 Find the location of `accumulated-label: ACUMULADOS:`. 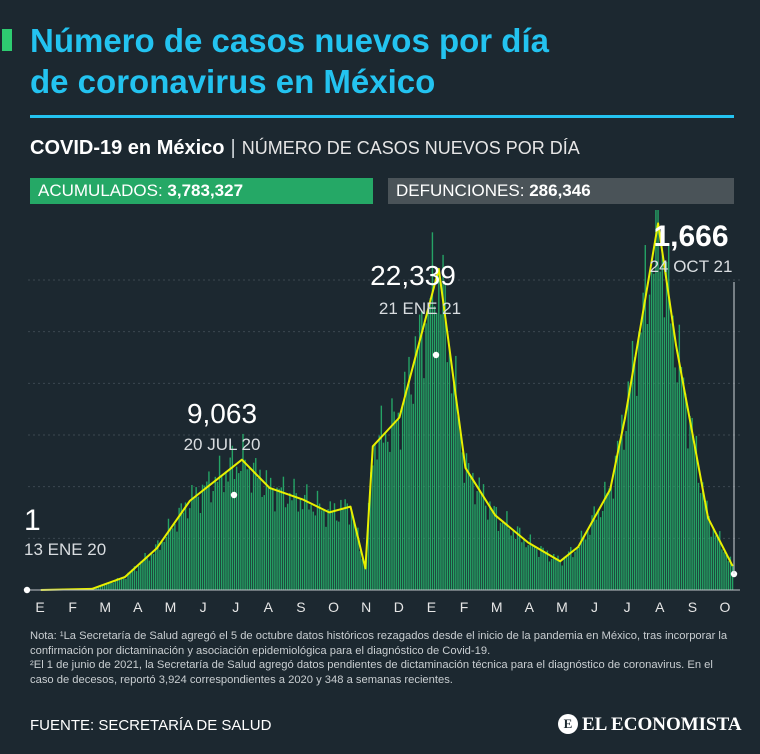

accumulated-label: ACUMULADOS: is located at coordinates (100, 190).